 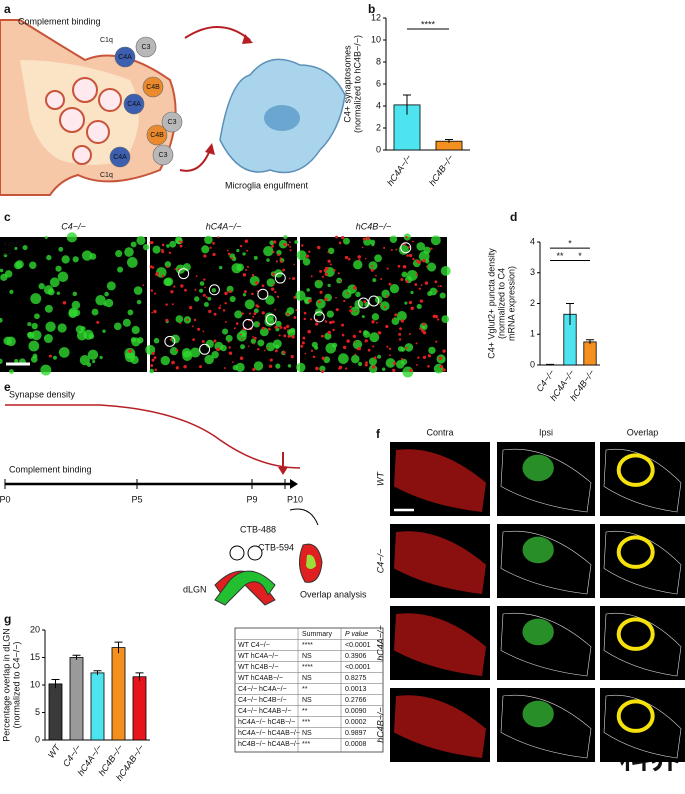 I want to click on row-label: WT, so click(x=380, y=478).